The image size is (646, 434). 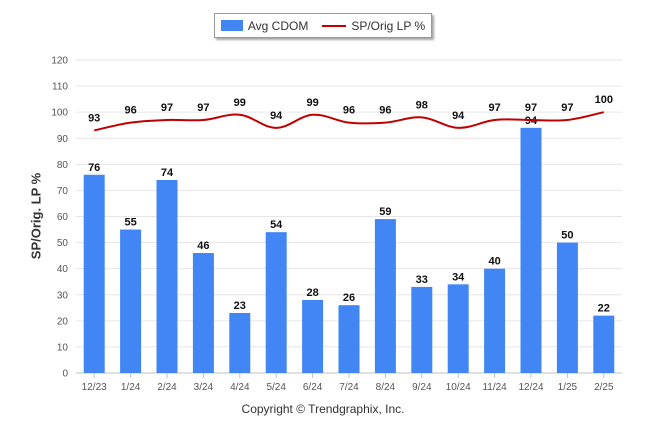 I want to click on x-tick-label: 1/24, so click(x=131, y=387).